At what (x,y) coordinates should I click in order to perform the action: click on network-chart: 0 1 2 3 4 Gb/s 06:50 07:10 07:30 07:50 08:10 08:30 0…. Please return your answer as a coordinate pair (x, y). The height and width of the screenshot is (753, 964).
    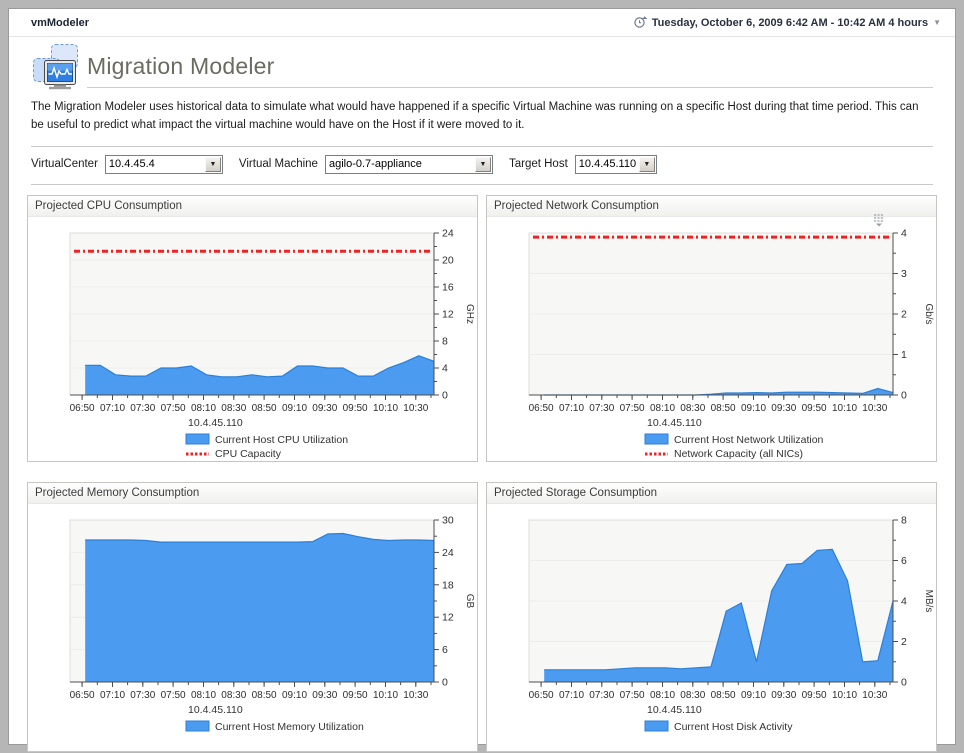
    Looking at the image, I should click on (711, 340).